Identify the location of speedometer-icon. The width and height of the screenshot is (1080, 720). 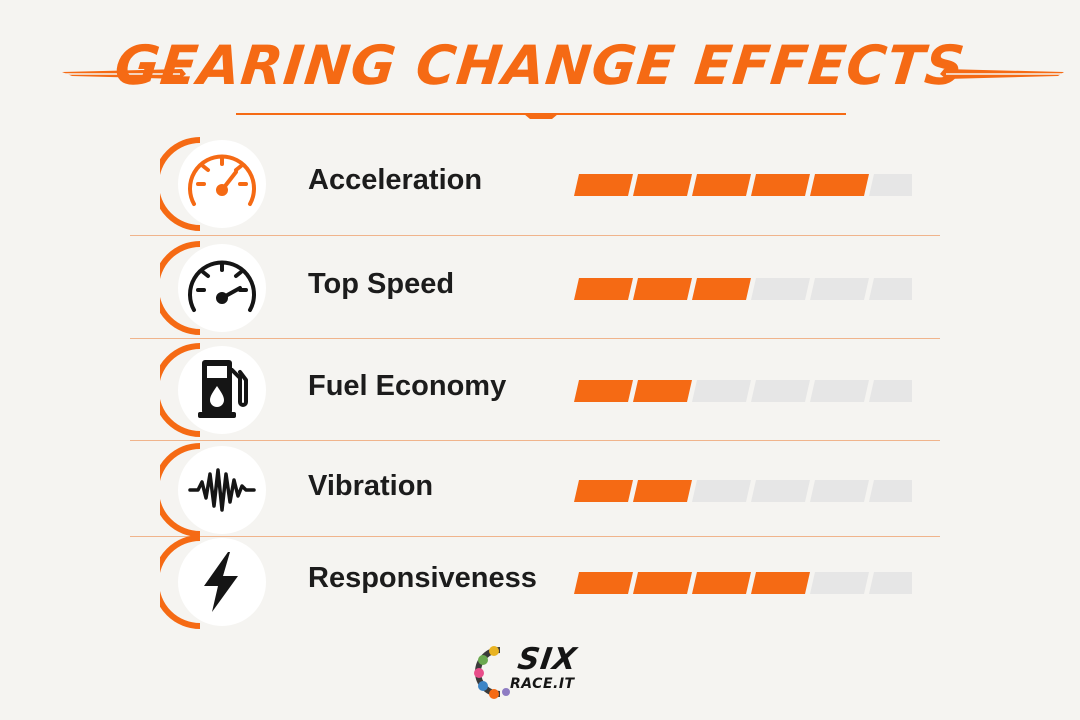
(222, 180).